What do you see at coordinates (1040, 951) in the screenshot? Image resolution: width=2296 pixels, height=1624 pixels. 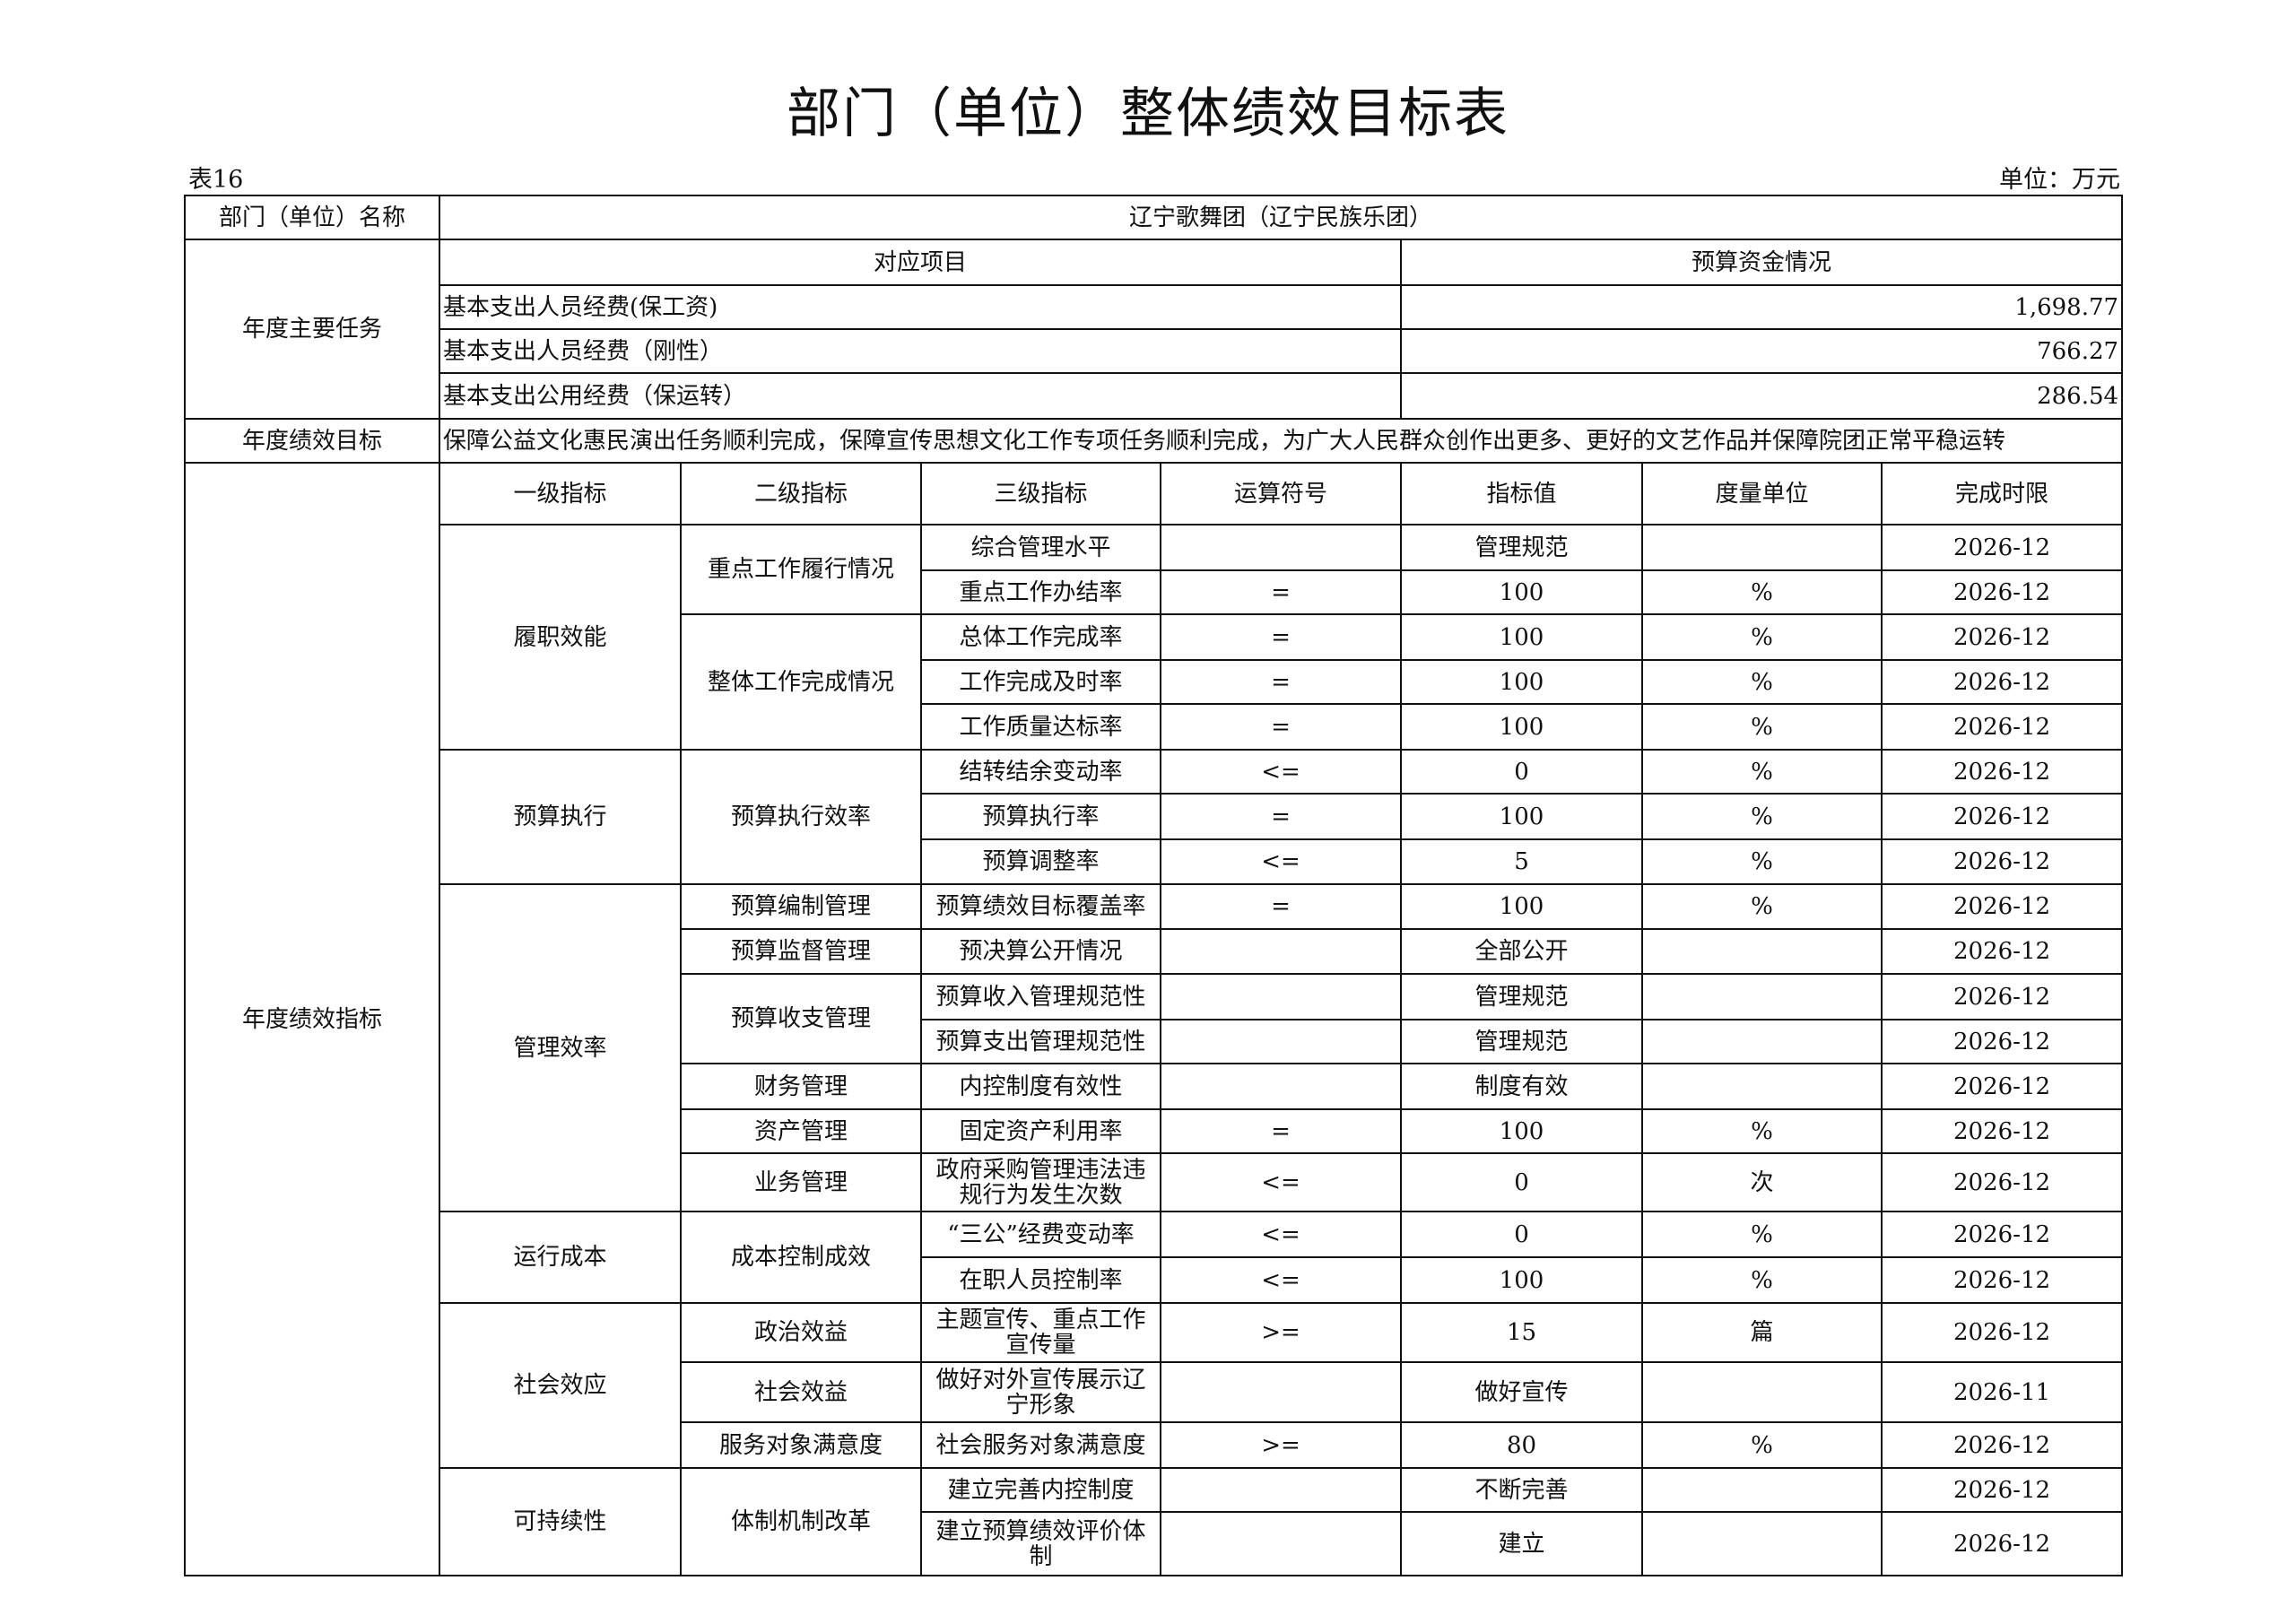 I see `indicator-level3: 预决算公开情况` at bounding box center [1040, 951].